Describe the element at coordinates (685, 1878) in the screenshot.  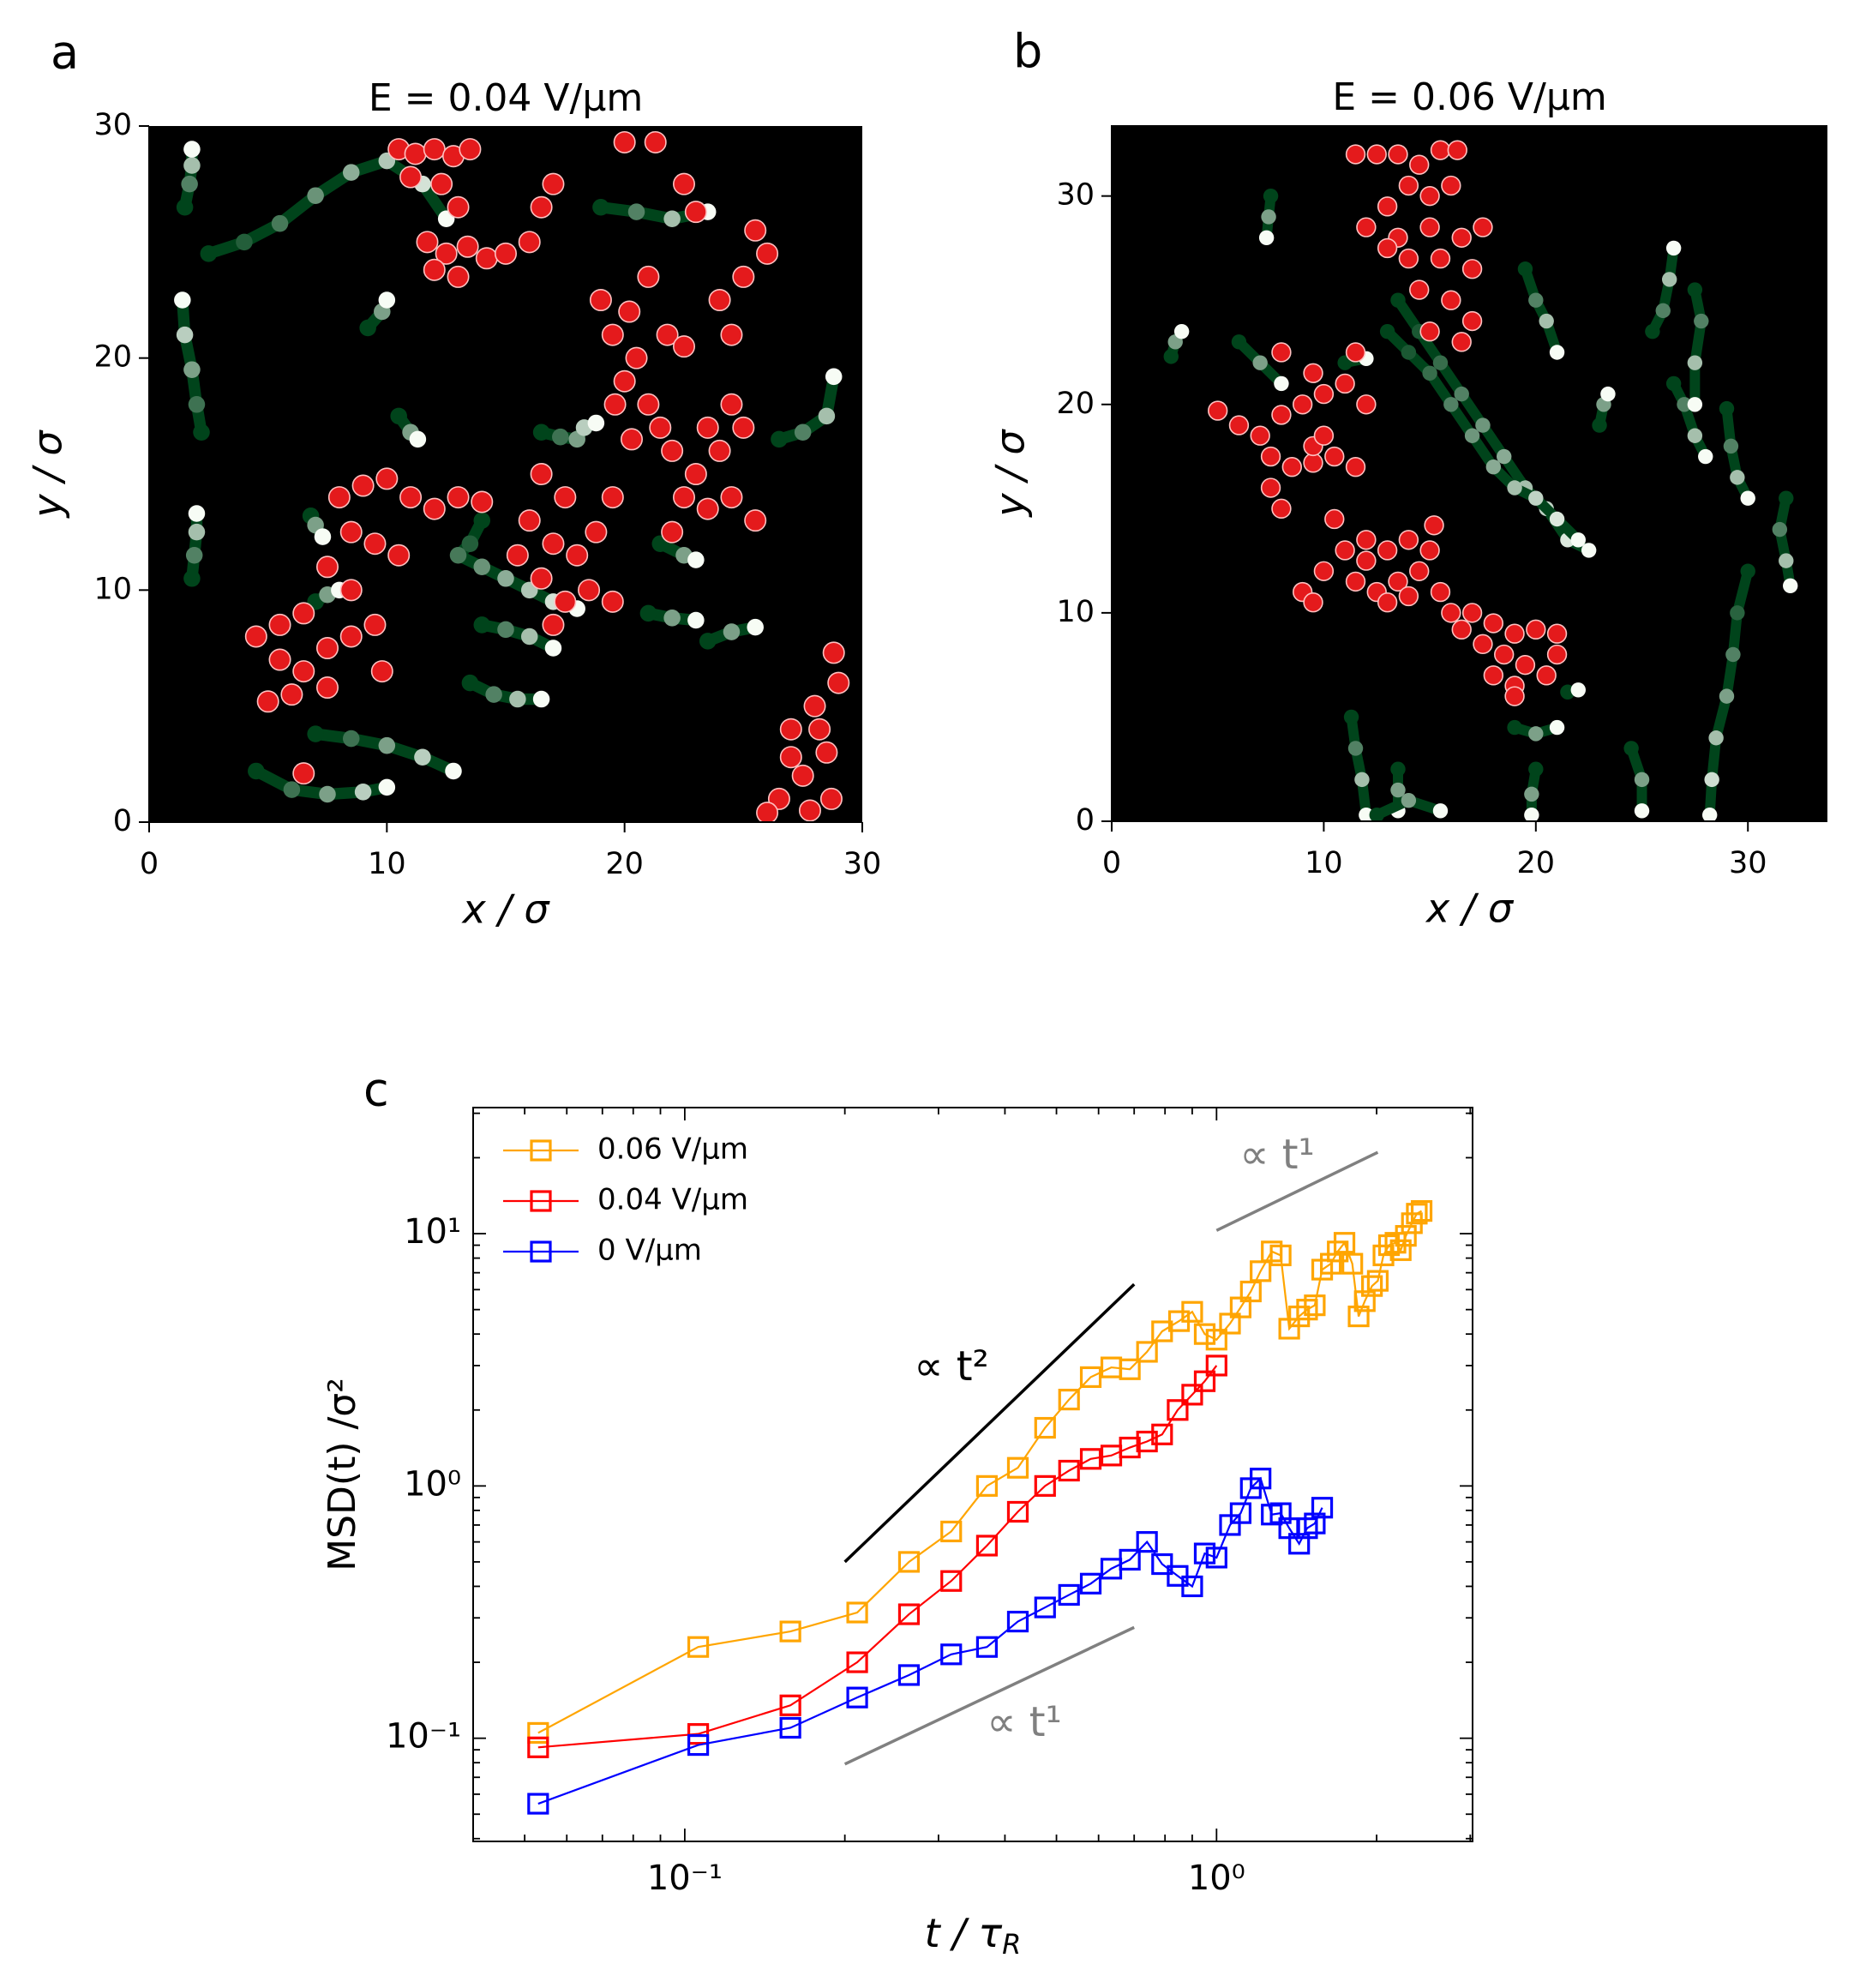
I see `x-tick-label: 10⁻¹` at that location.